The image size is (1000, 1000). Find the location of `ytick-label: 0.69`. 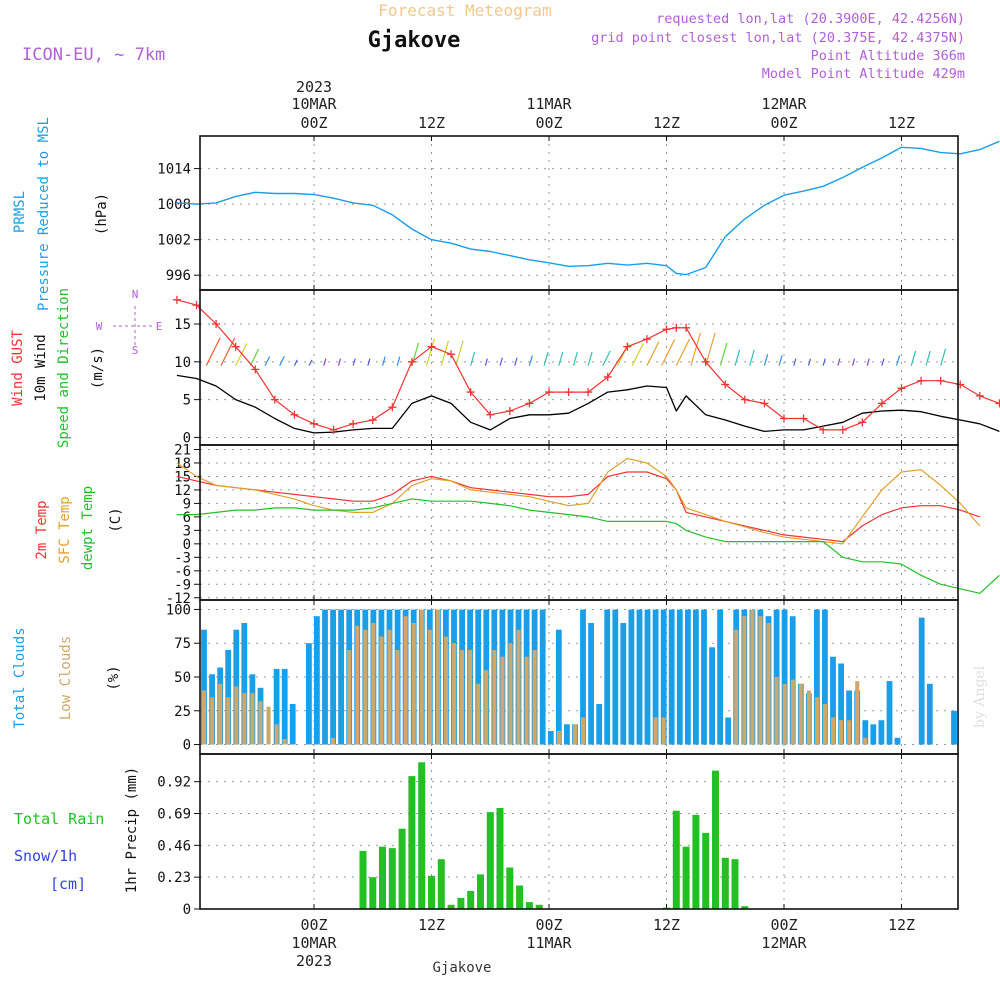

ytick-label: 0.69 is located at coordinates (174, 815).